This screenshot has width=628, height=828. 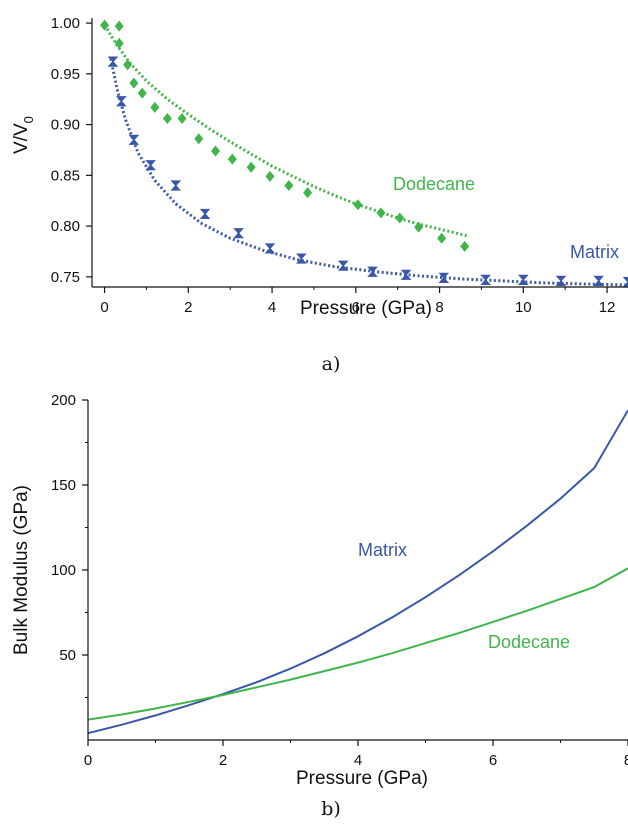 I want to click on chart-b-x-tick-label: 2, so click(x=223, y=760).